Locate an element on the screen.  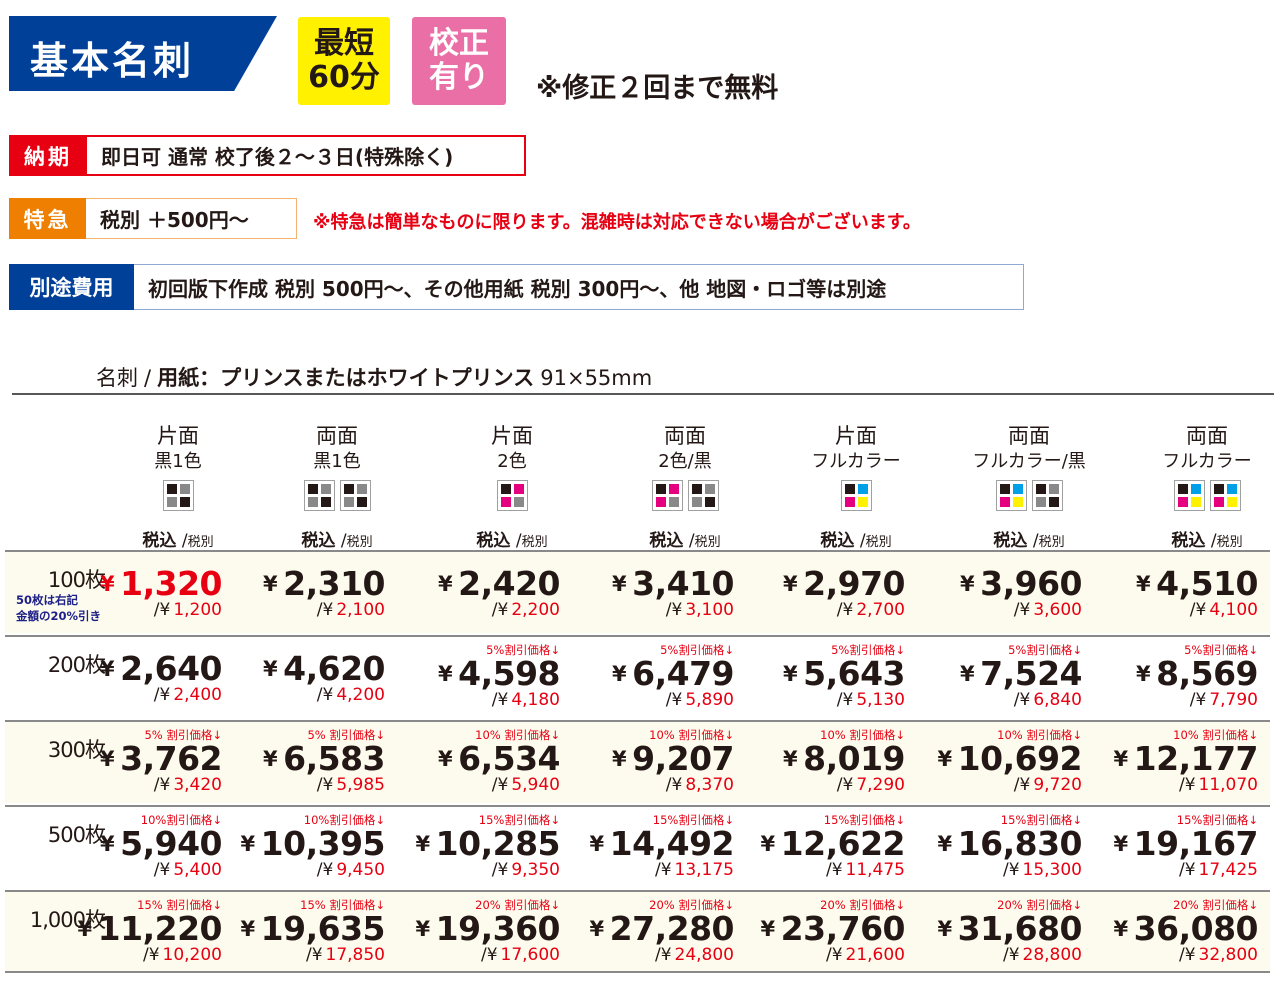
price-cell: 10% 割引価格↓ ¥6,534/¥ 5,940 is located at coordinates (478, 763).